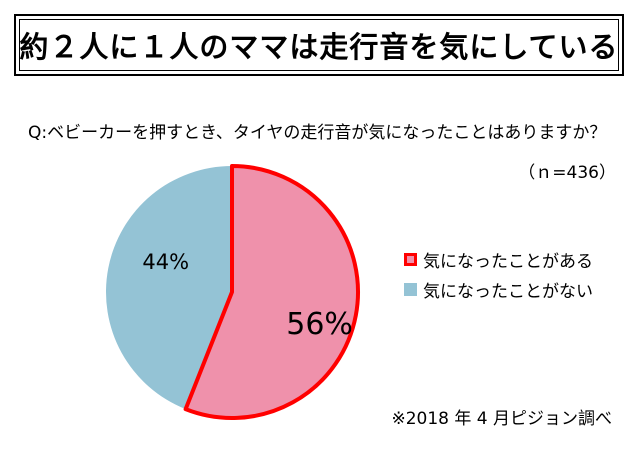 The height and width of the screenshot is (455, 642). I want to click on question-text: Q:ベビーカーを押すとき、タイヤの走行音が気になったことはありますか？, so click(317, 133).